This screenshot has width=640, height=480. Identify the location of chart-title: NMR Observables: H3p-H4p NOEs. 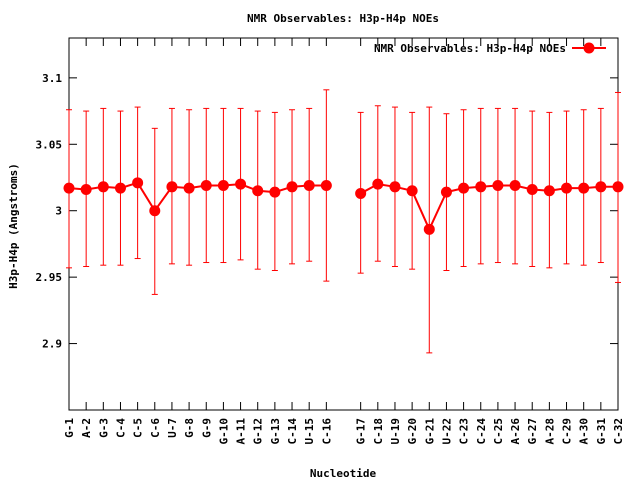
(343, 18).